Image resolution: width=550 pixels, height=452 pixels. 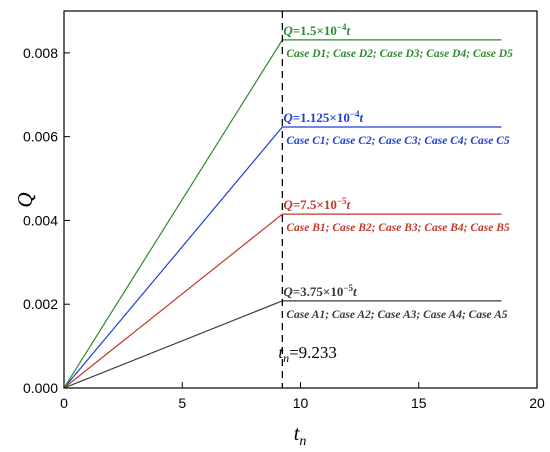 I want to click on x-axis-title: tn, so click(x=300, y=435).